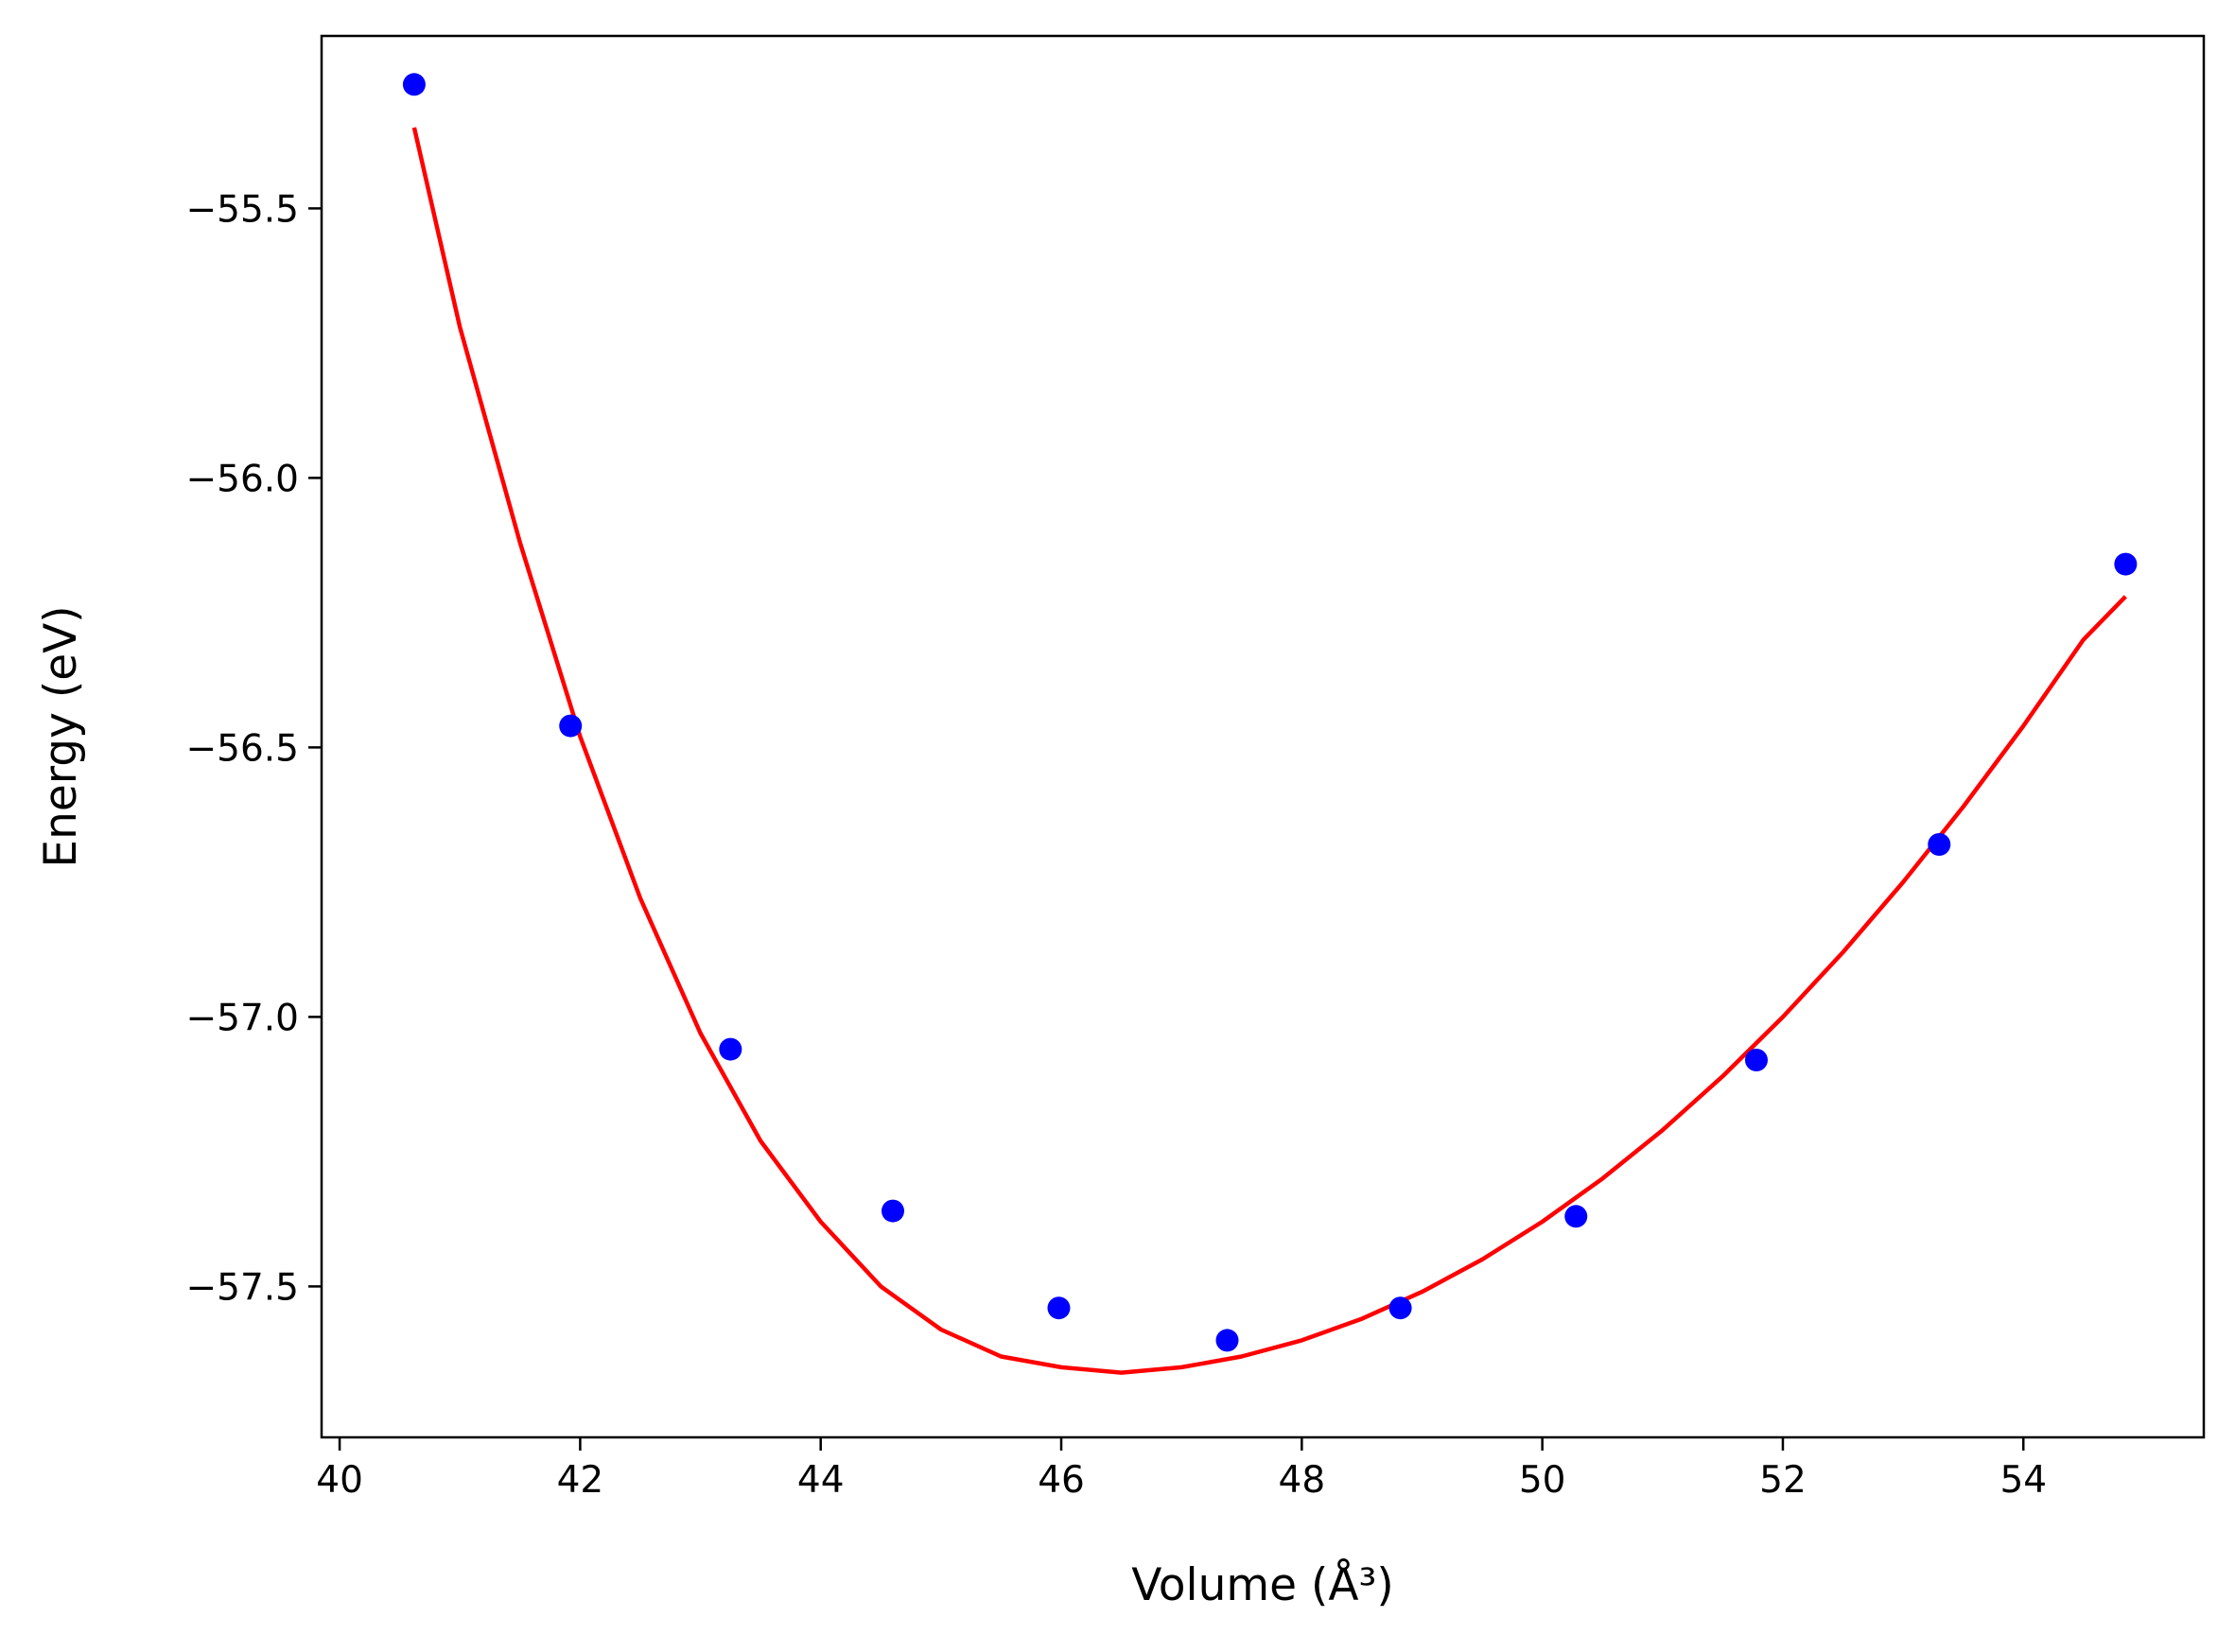 The width and height of the screenshot is (2235, 1652). What do you see at coordinates (242, 479) in the screenshot?
I see `y-tick-label: −56.0` at bounding box center [242, 479].